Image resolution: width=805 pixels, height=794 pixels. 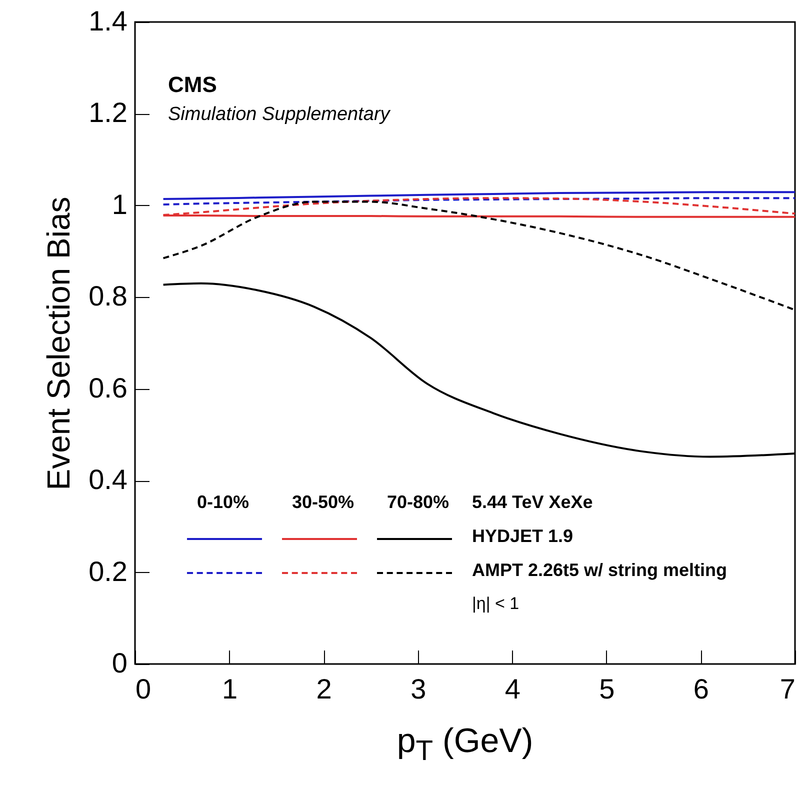 I want to click on x-tick-label: 5, so click(x=607, y=689).